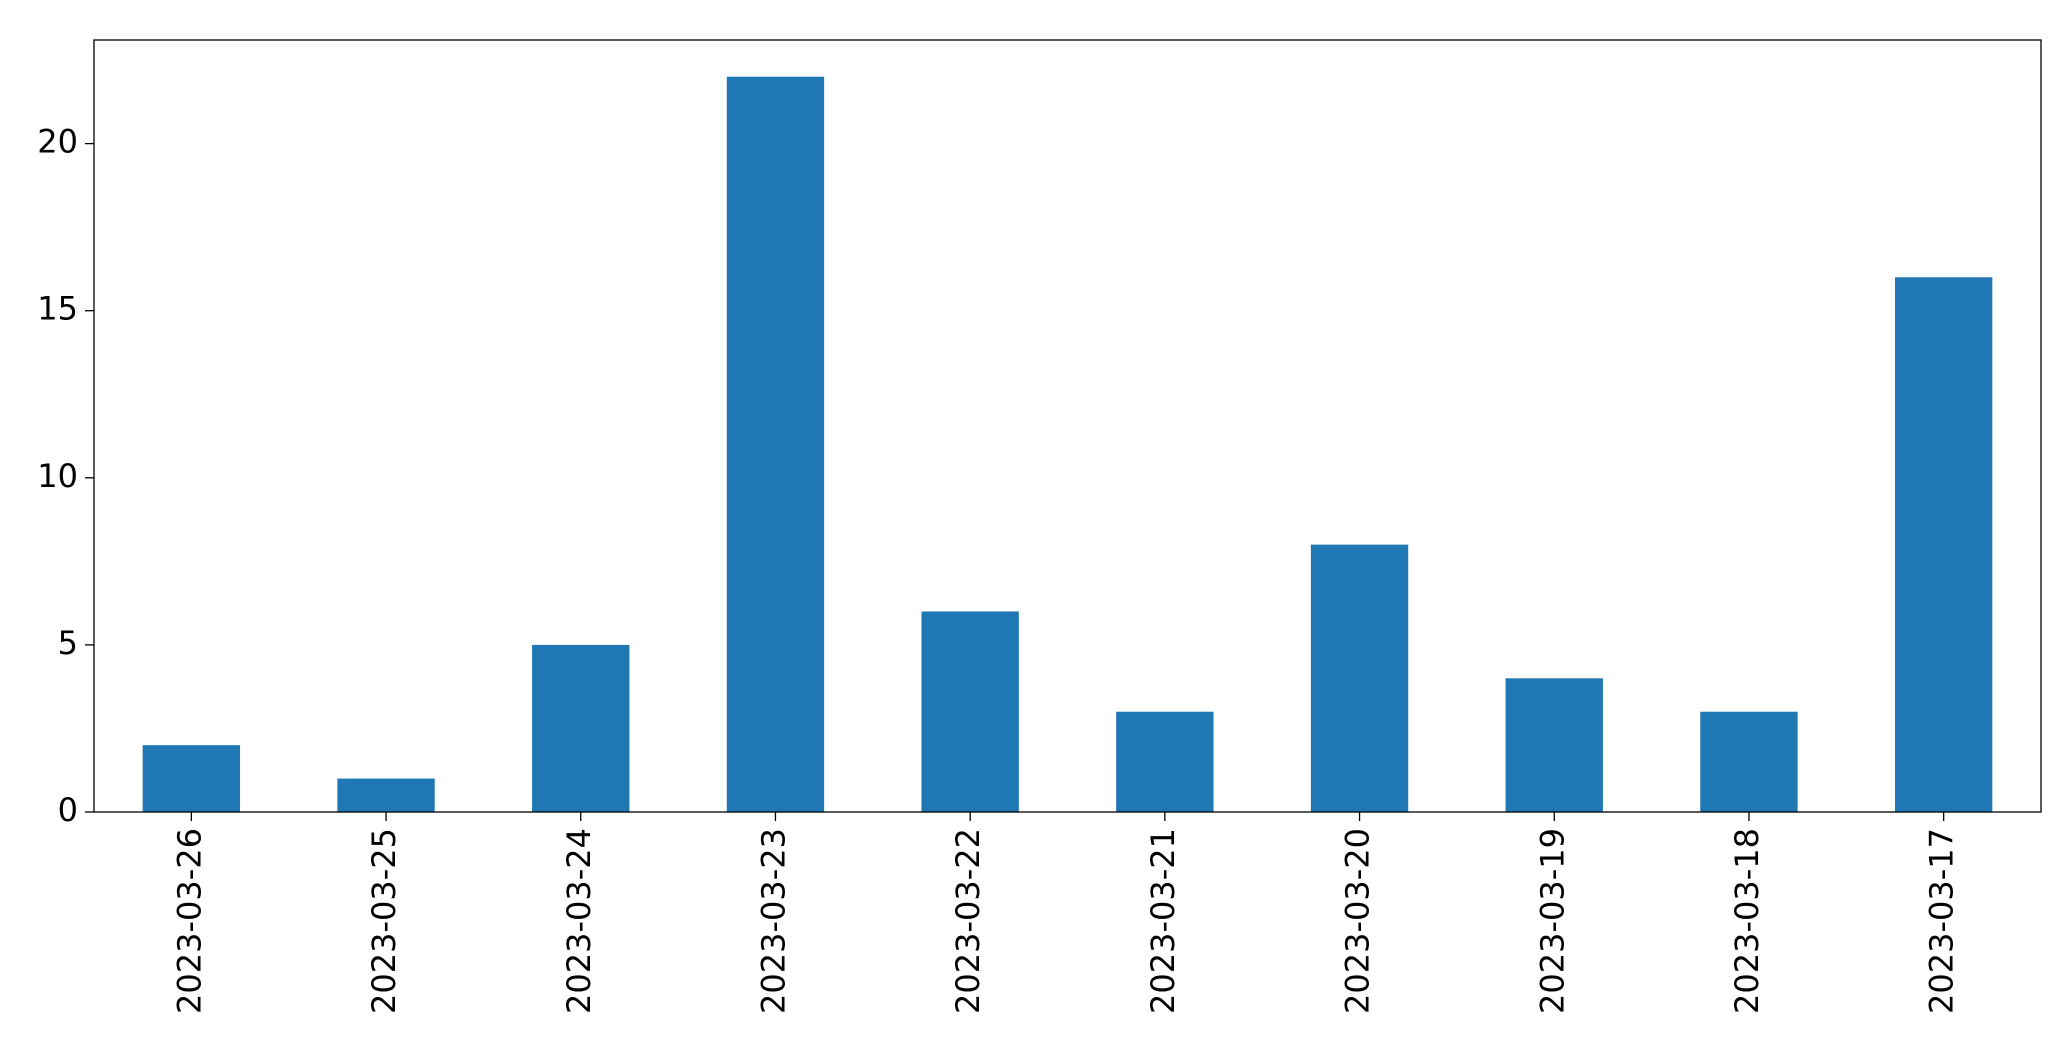  What do you see at coordinates (1747, 921) in the screenshot?
I see `x-tick-label: 2023-03-18` at bounding box center [1747, 921].